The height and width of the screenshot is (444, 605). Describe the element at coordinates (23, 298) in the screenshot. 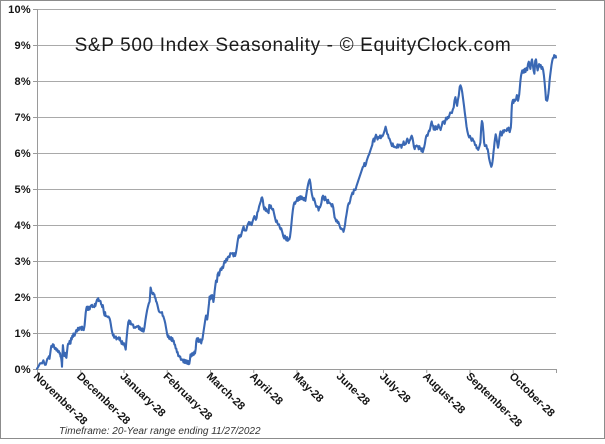

I see `svg-text: 2%` at that location.